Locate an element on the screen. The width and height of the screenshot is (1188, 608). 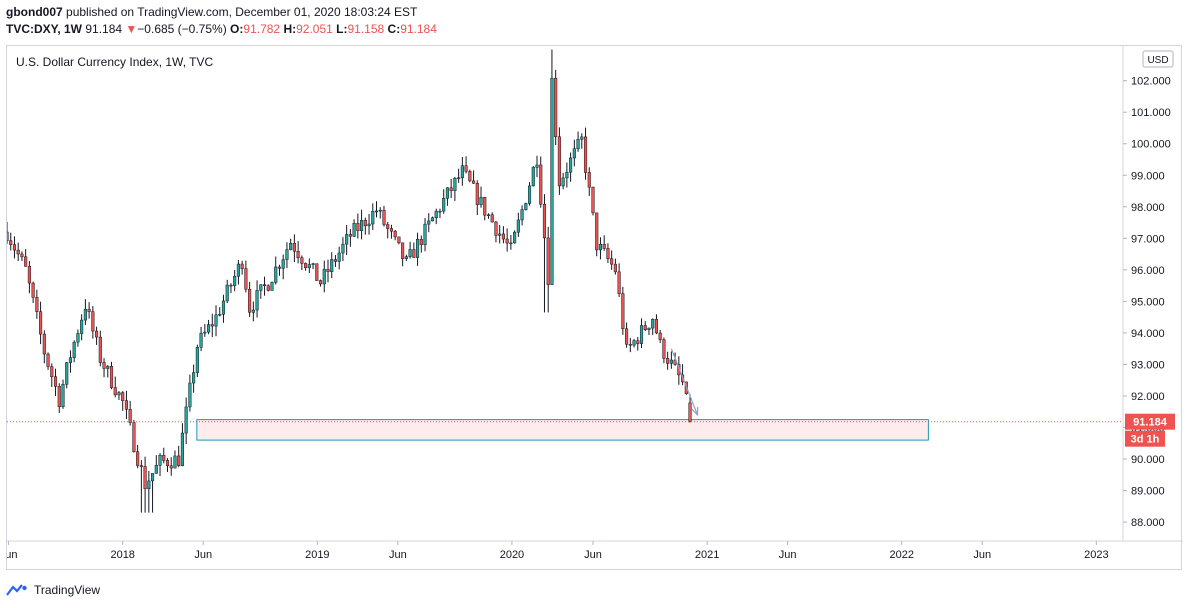
support-zone-rectangle is located at coordinates (562, 430).